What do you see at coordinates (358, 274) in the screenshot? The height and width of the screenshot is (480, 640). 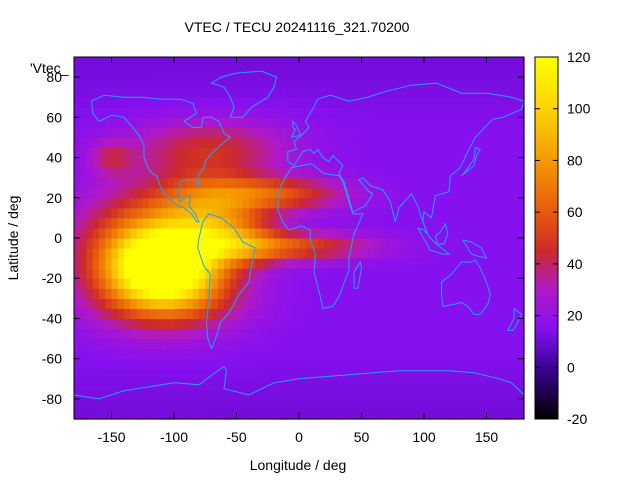 I see `coastline-madagascar` at bounding box center [358, 274].